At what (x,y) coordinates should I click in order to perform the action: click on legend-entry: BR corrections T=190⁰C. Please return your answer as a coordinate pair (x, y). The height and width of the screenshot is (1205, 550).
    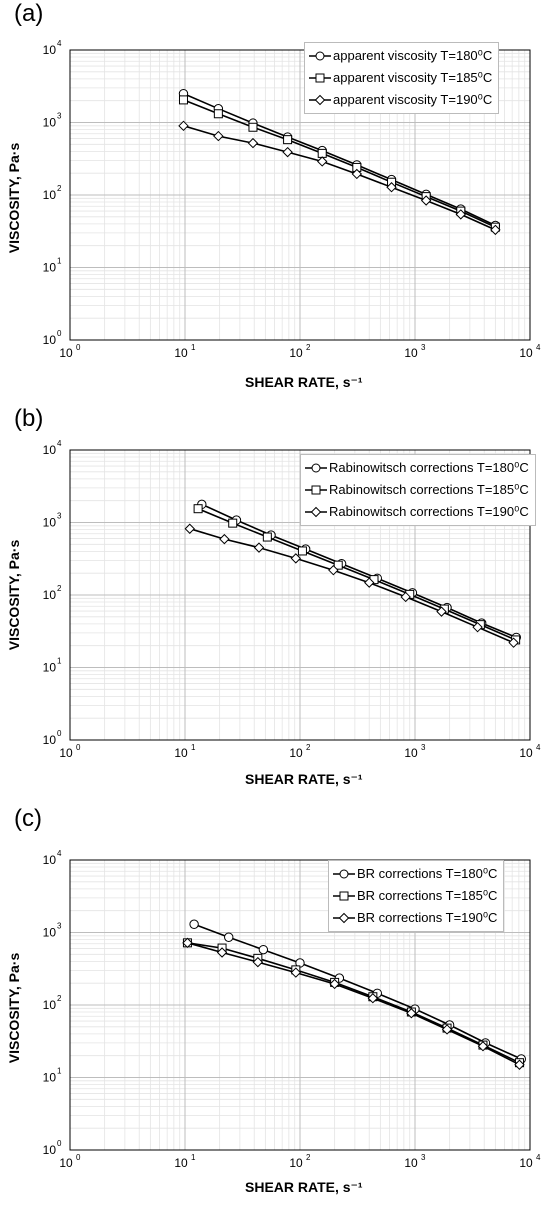
    Looking at the image, I should click on (415, 918).